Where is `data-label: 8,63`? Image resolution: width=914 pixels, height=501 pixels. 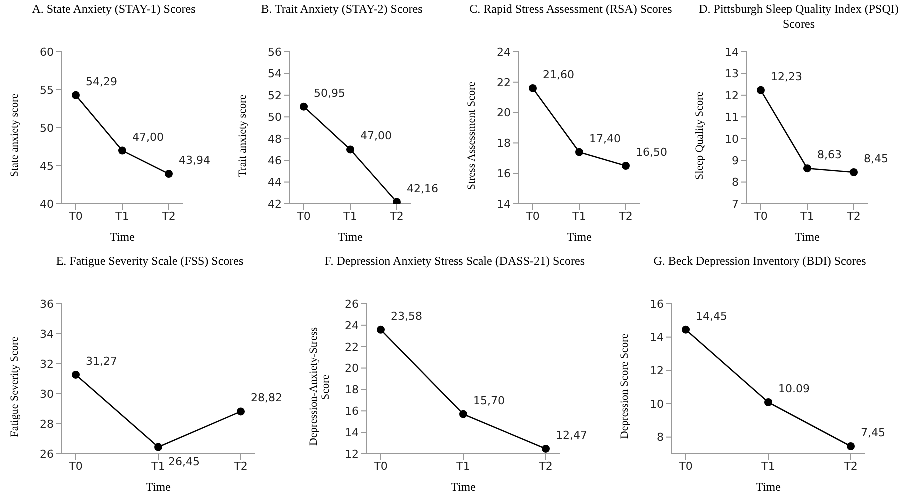
data-label: 8,63 is located at coordinates (830, 155).